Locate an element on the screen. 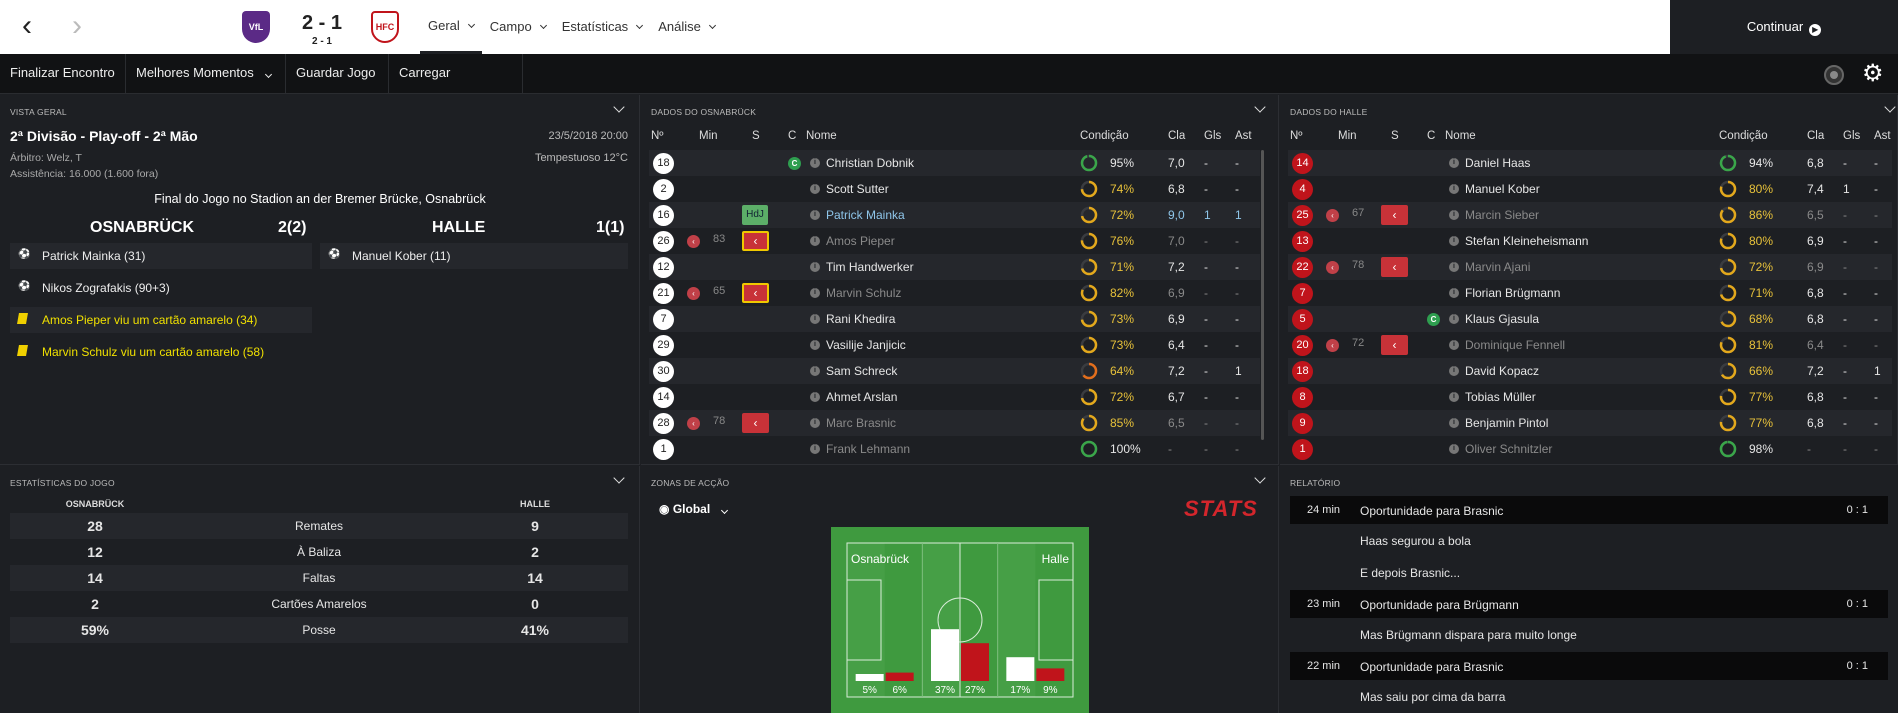  player-name: Rani Khedira is located at coordinates (861, 319).